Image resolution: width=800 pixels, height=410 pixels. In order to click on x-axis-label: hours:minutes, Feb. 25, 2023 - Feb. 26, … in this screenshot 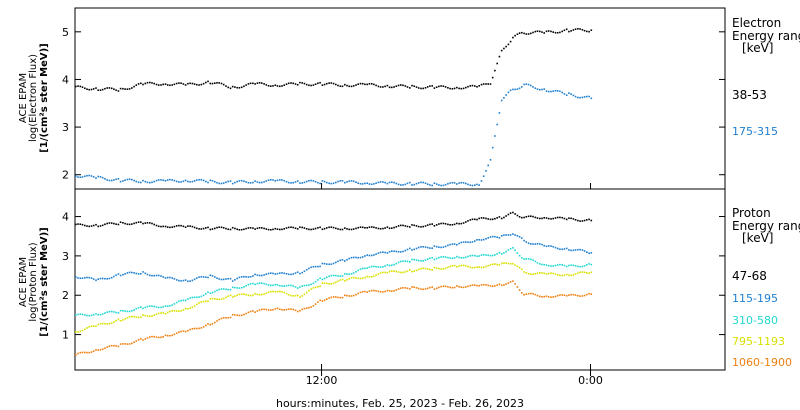, I will do `click(400, 403)`.